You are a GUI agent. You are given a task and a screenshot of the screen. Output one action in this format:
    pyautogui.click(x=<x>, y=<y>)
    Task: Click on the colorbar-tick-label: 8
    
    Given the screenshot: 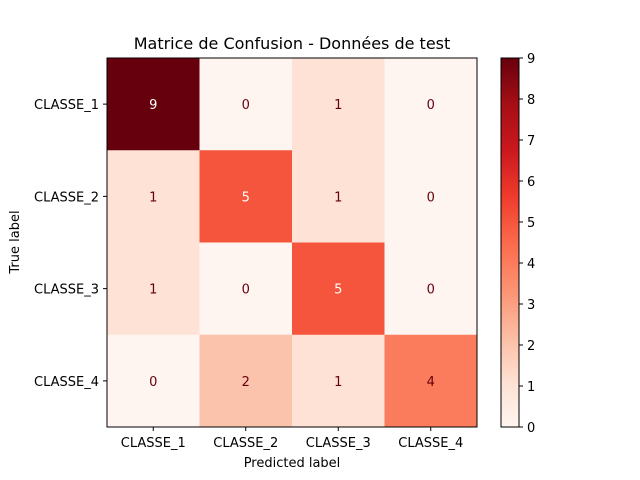 What is the action you would take?
    pyautogui.click(x=531, y=100)
    